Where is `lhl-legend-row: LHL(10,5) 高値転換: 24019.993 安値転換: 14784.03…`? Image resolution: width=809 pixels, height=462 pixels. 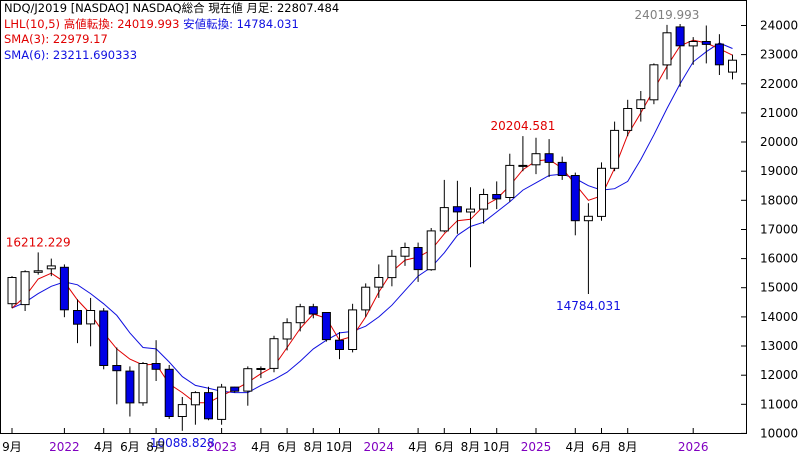 lhl-legend-row: LHL(10,5) 高値転換: 24019.993 安値転換: 14784.03… is located at coordinates (171, 25).